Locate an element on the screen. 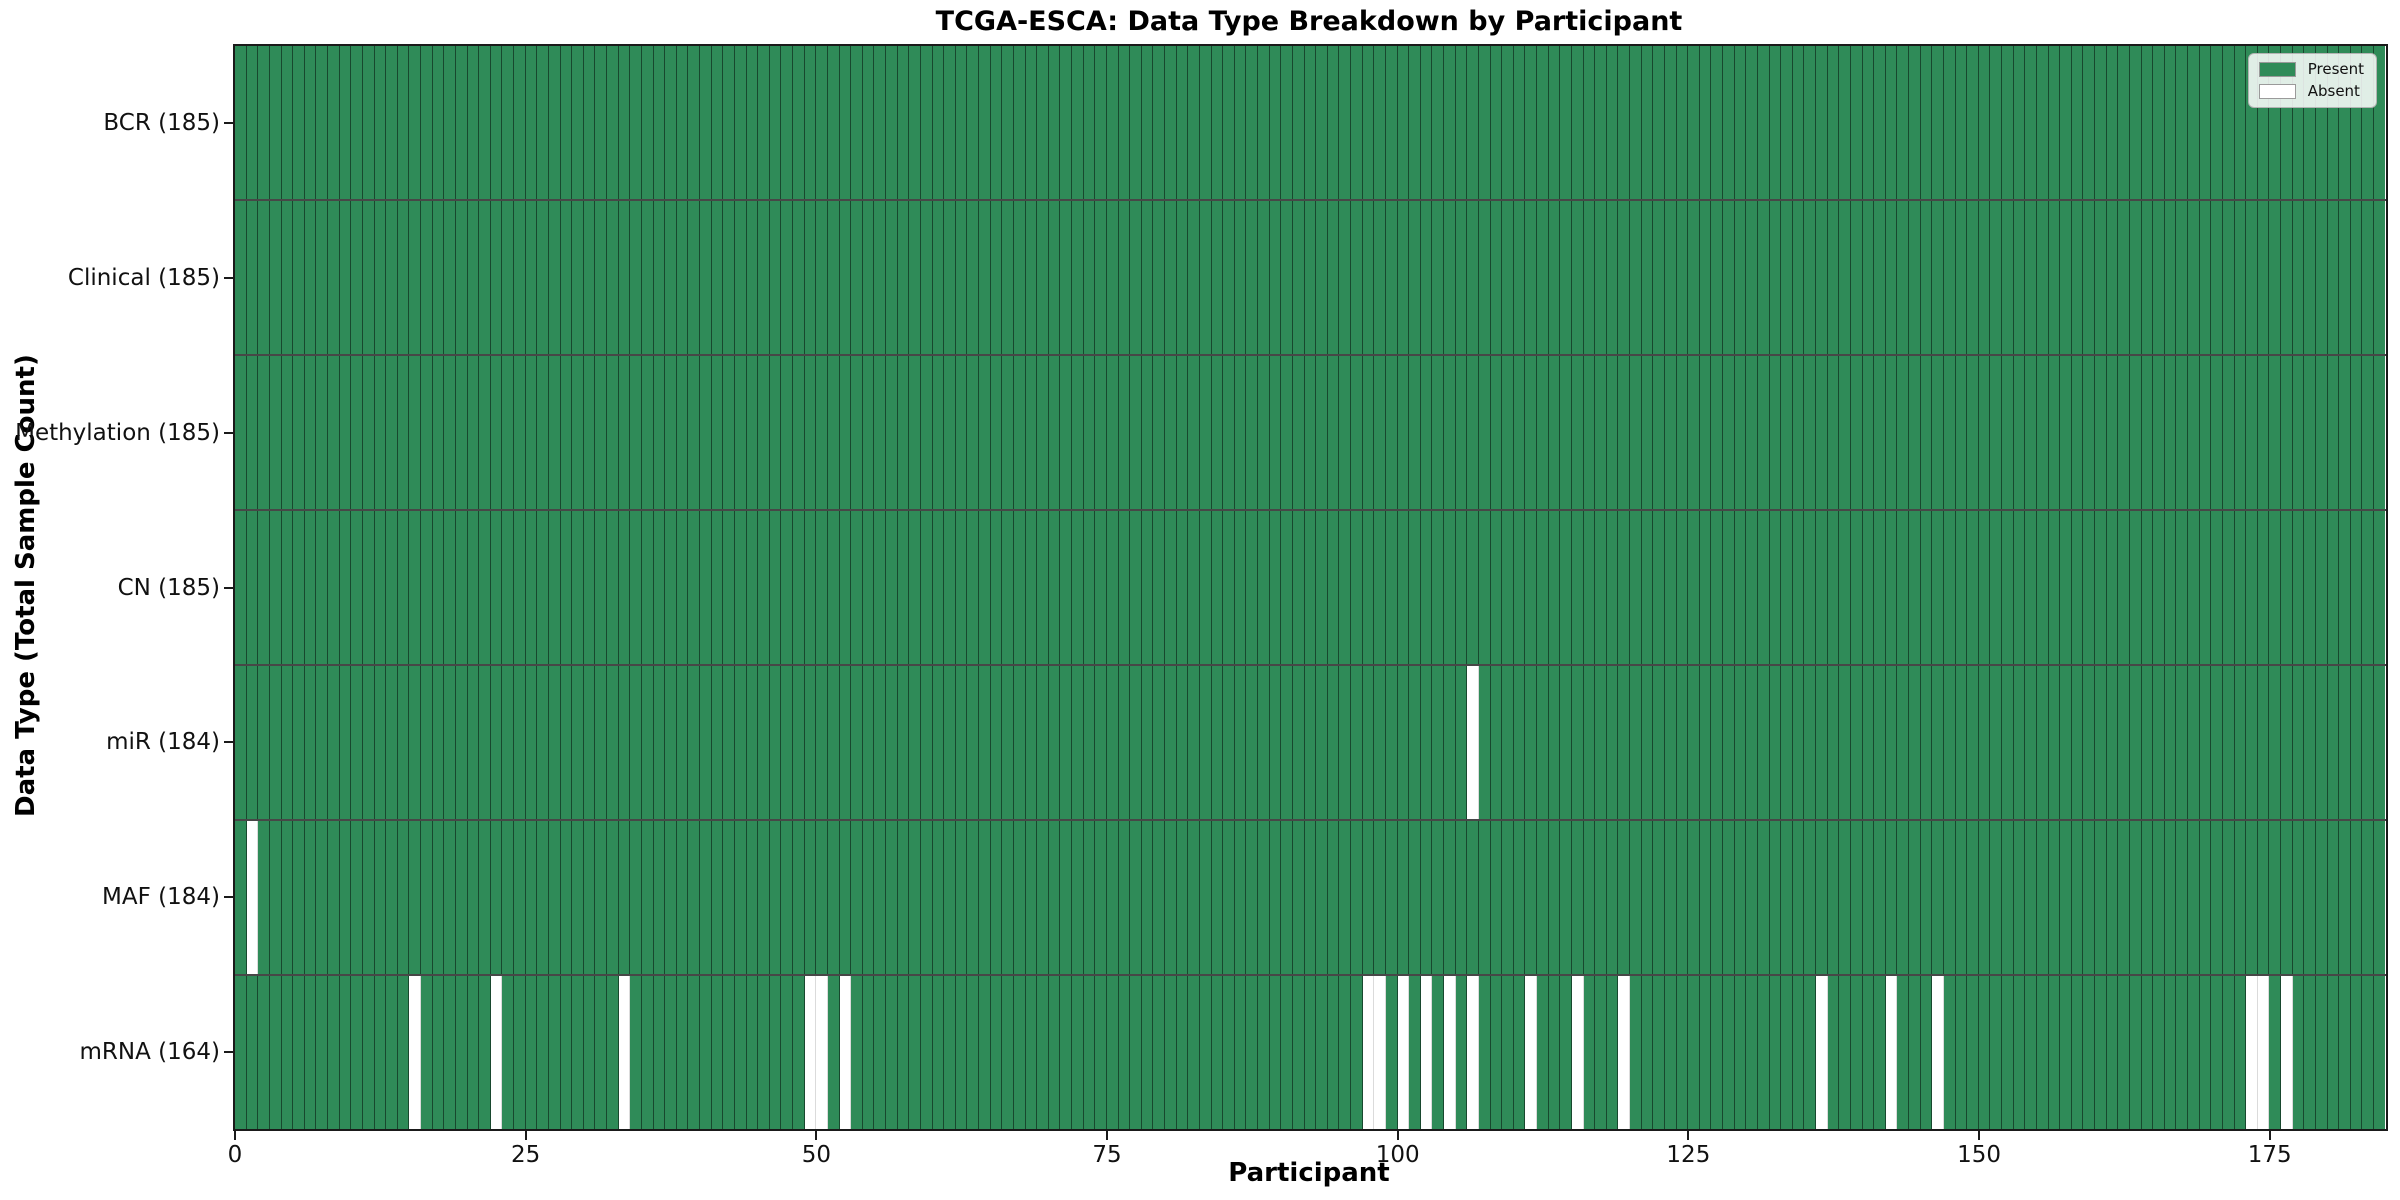 The width and height of the screenshot is (2400, 1200). y-tick-label-MAF: MAF (184) is located at coordinates (161, 896).